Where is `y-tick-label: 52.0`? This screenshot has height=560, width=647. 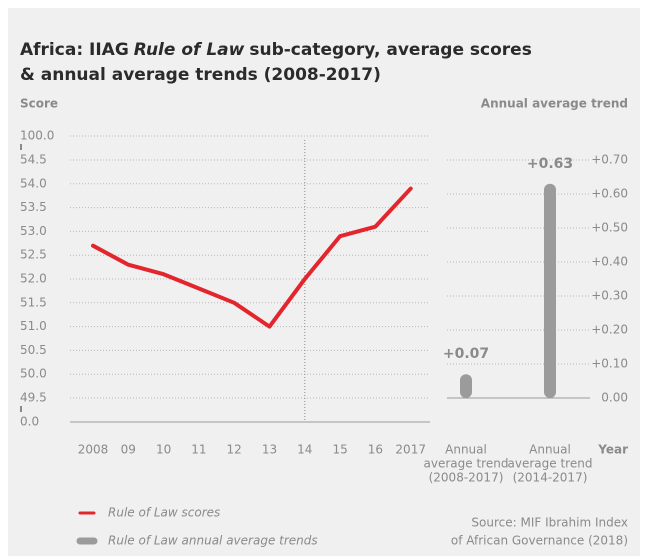
y-tick-label: 52.0 is located at coordinates (33, 279).